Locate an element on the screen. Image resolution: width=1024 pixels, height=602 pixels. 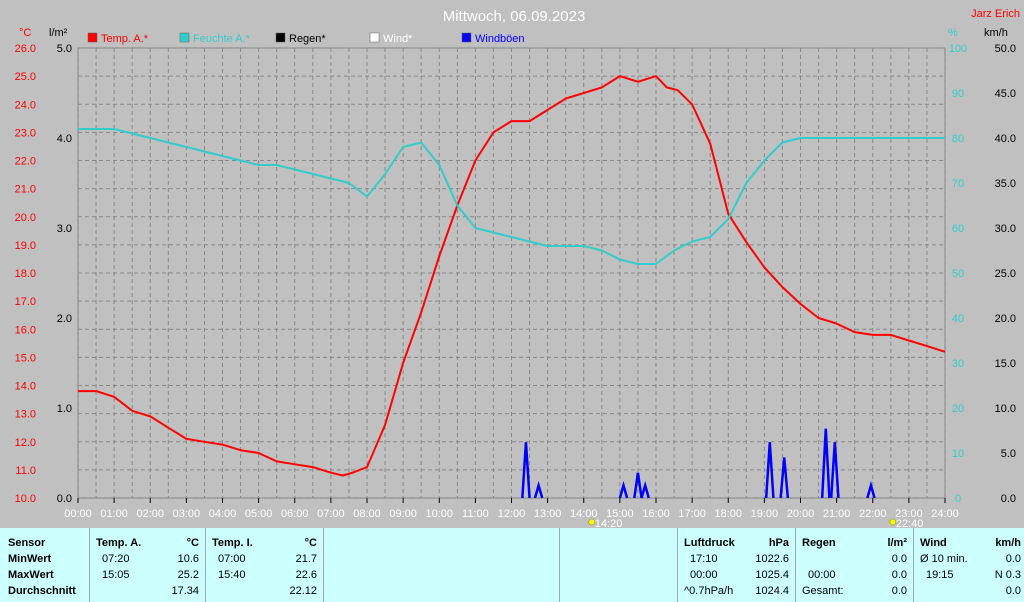
temp-tick-label: 13.0 is located at coordinates (25, 415).